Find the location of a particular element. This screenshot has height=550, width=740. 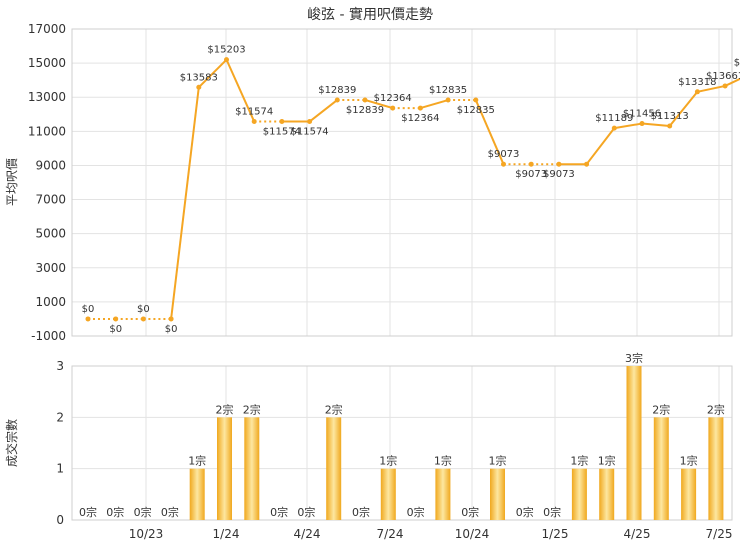

x-tick-label: 4/24 is located at coordinates (307, 534).